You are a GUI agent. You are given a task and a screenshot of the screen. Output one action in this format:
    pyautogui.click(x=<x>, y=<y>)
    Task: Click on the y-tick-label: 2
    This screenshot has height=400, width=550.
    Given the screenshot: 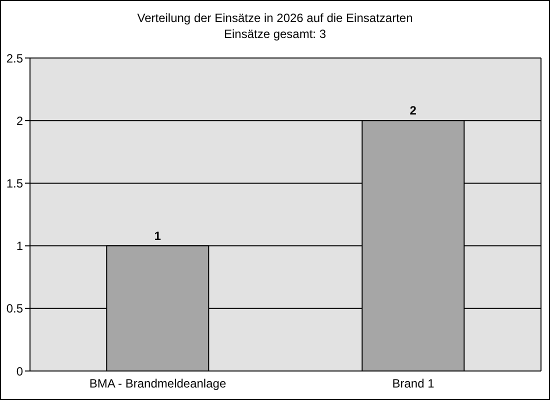 What is the action you would take?
    pyautogui.click(x=20, y=121)
    